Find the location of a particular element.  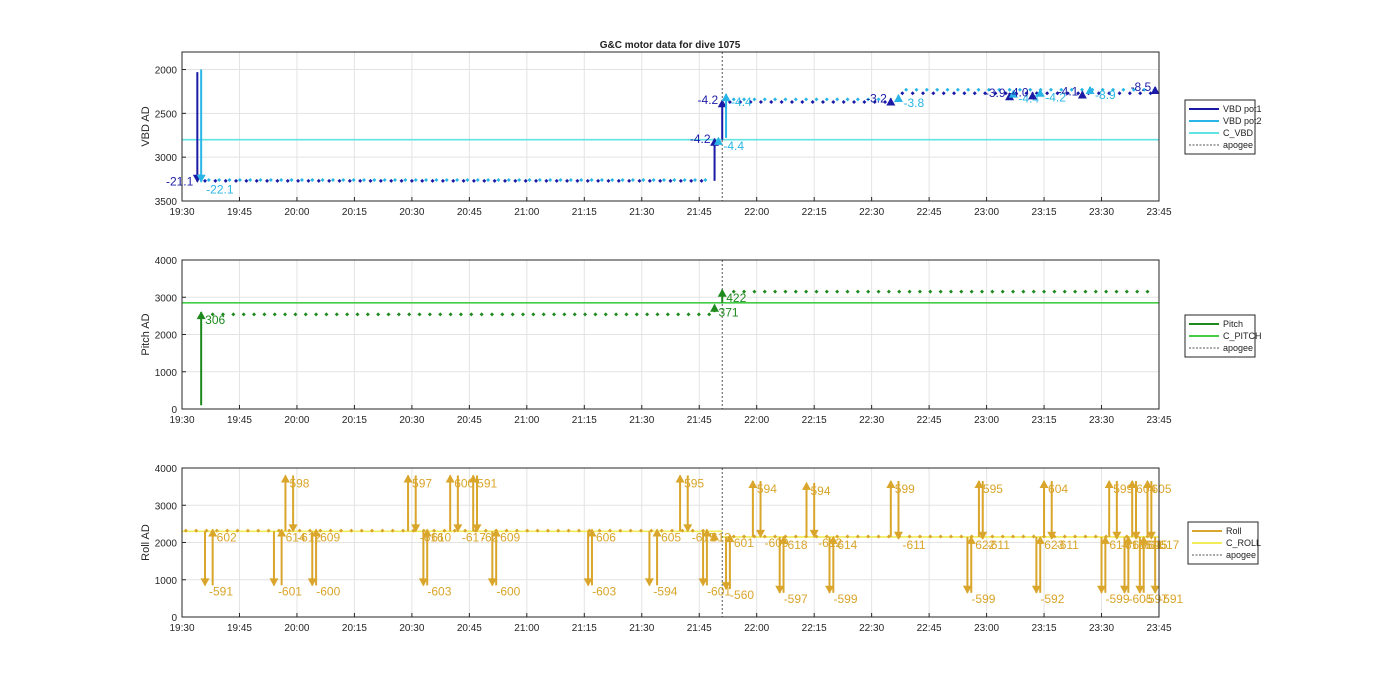

move-label: -4.2 is located at coordinates (1055, 98).